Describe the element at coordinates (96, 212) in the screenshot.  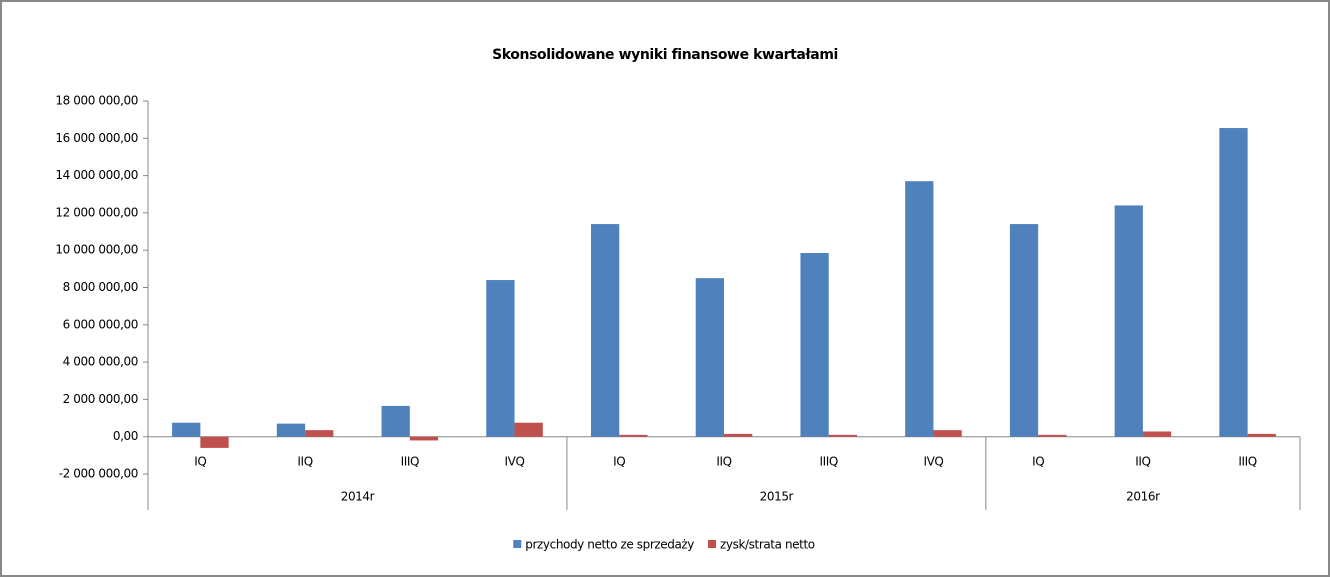
I see `y-tick-label: 12 000 000,00` at that location.